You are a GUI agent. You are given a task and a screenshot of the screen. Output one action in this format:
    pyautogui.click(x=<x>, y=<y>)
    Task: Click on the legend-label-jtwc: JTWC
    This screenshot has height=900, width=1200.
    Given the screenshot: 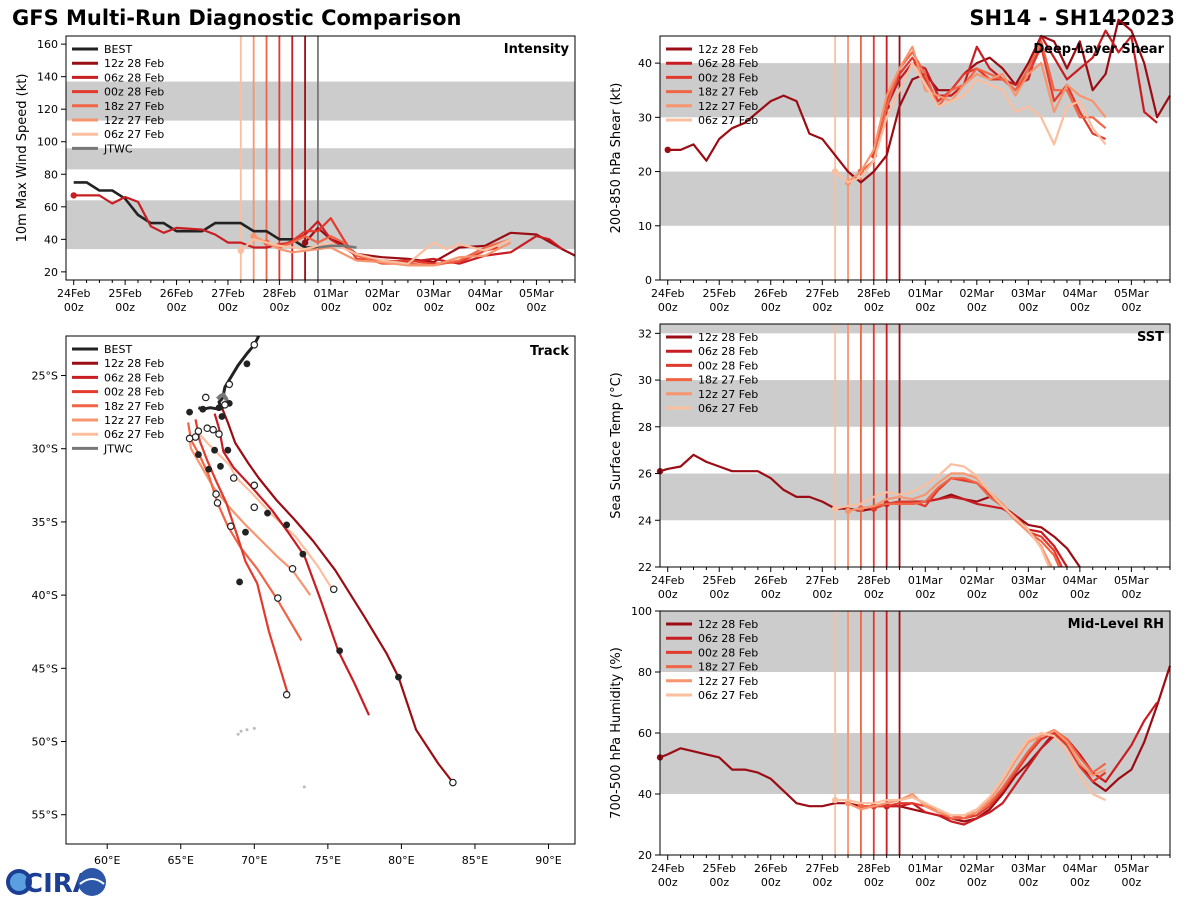 What is the action you would take?
    pyautogui.click(x=118, y=148)
    